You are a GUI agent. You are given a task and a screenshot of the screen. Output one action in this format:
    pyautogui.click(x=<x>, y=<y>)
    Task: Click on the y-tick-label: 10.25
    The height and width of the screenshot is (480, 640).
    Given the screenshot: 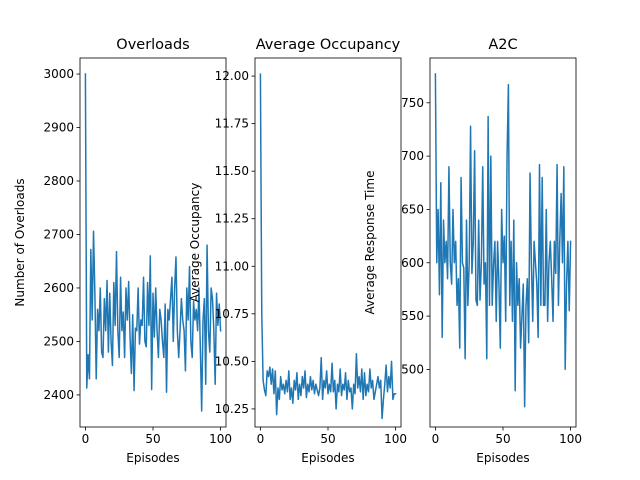 What is the action you would take?
    pyautogui.click(x=232, y=409)
    